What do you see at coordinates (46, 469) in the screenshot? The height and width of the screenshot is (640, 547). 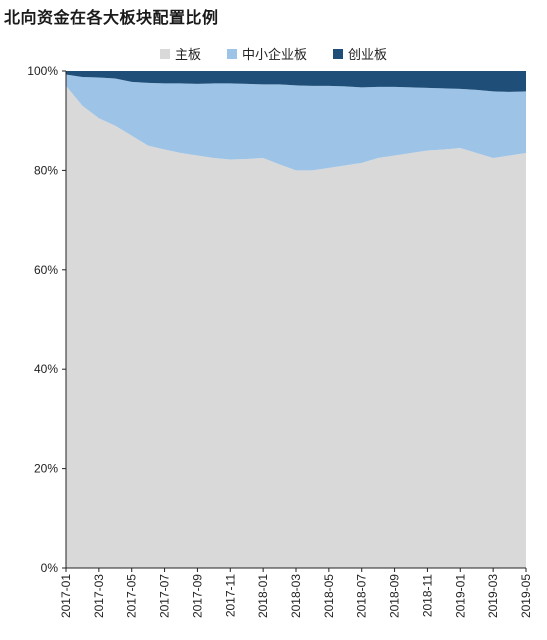 I see `y-tick-label: 20%` at bounding box center [46, 469].